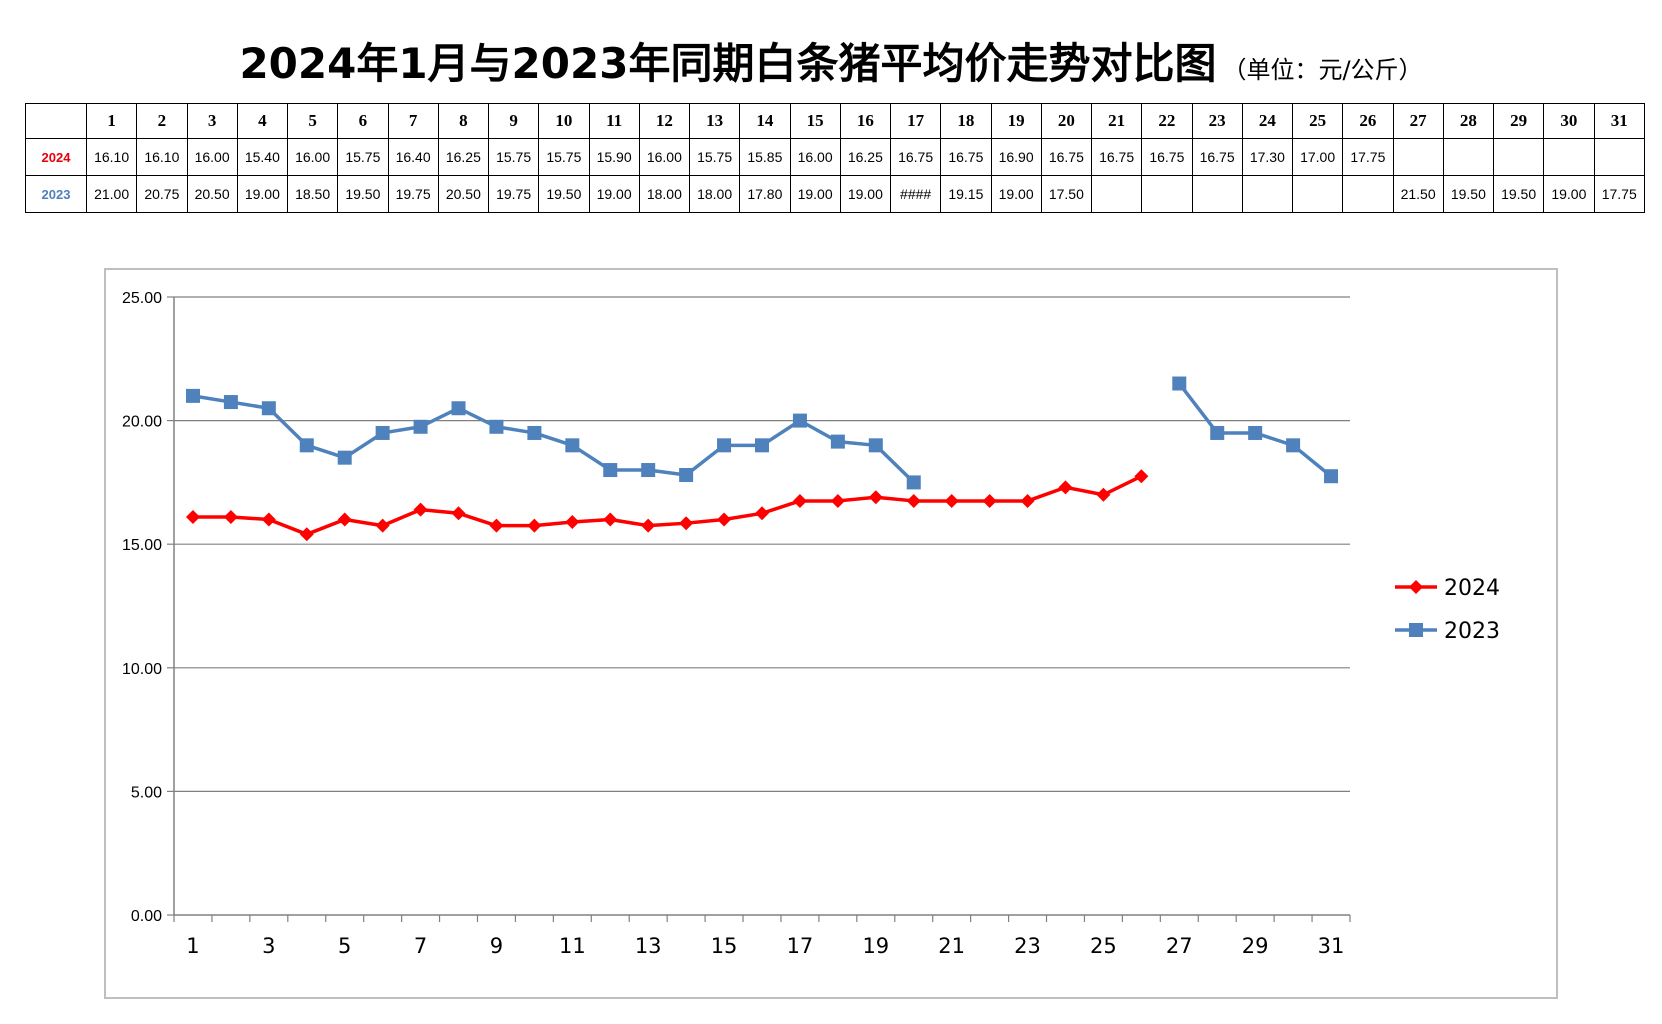  I want to click on table-cell: 20.50, so click(463, 194).